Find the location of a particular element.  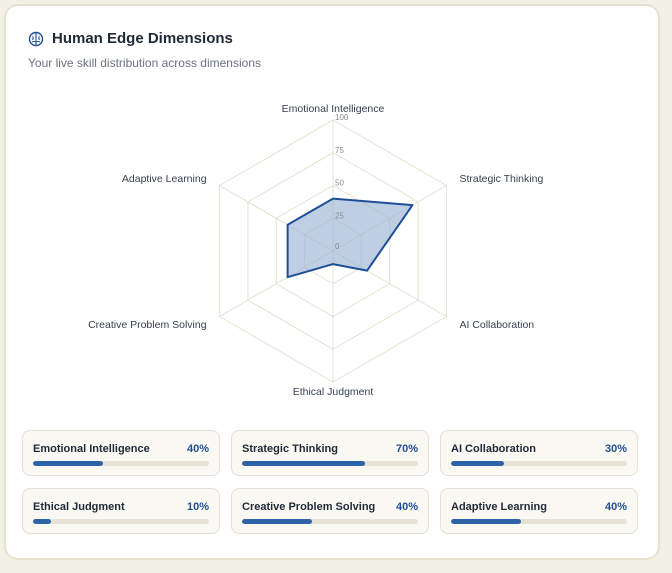

metric-card: Adaptive Learning 40% is located at coordinates (539, 511).